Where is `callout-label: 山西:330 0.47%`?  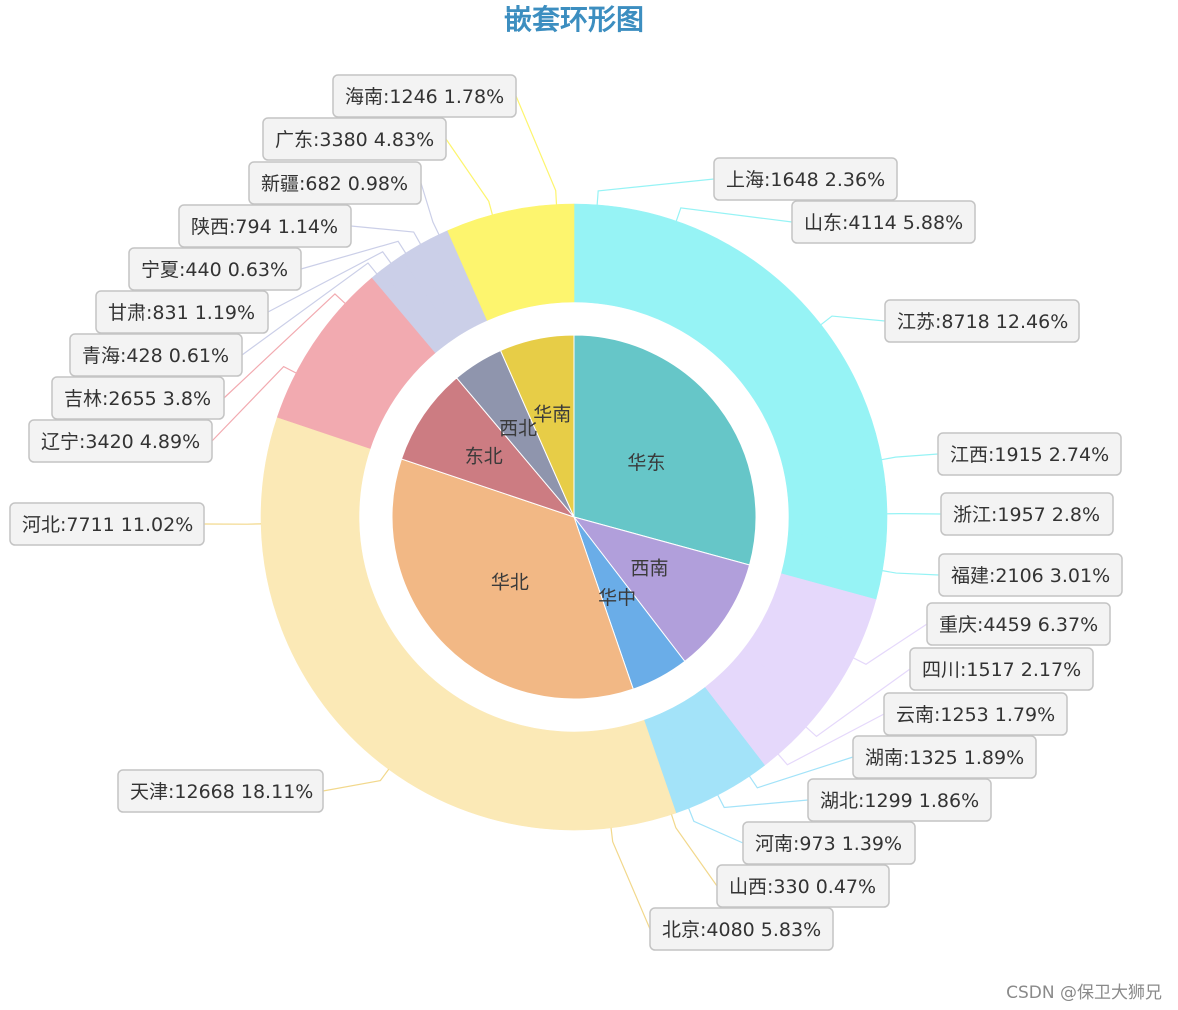 callout-label: 山西:330 0.47% is located at coordinates (802, 887).